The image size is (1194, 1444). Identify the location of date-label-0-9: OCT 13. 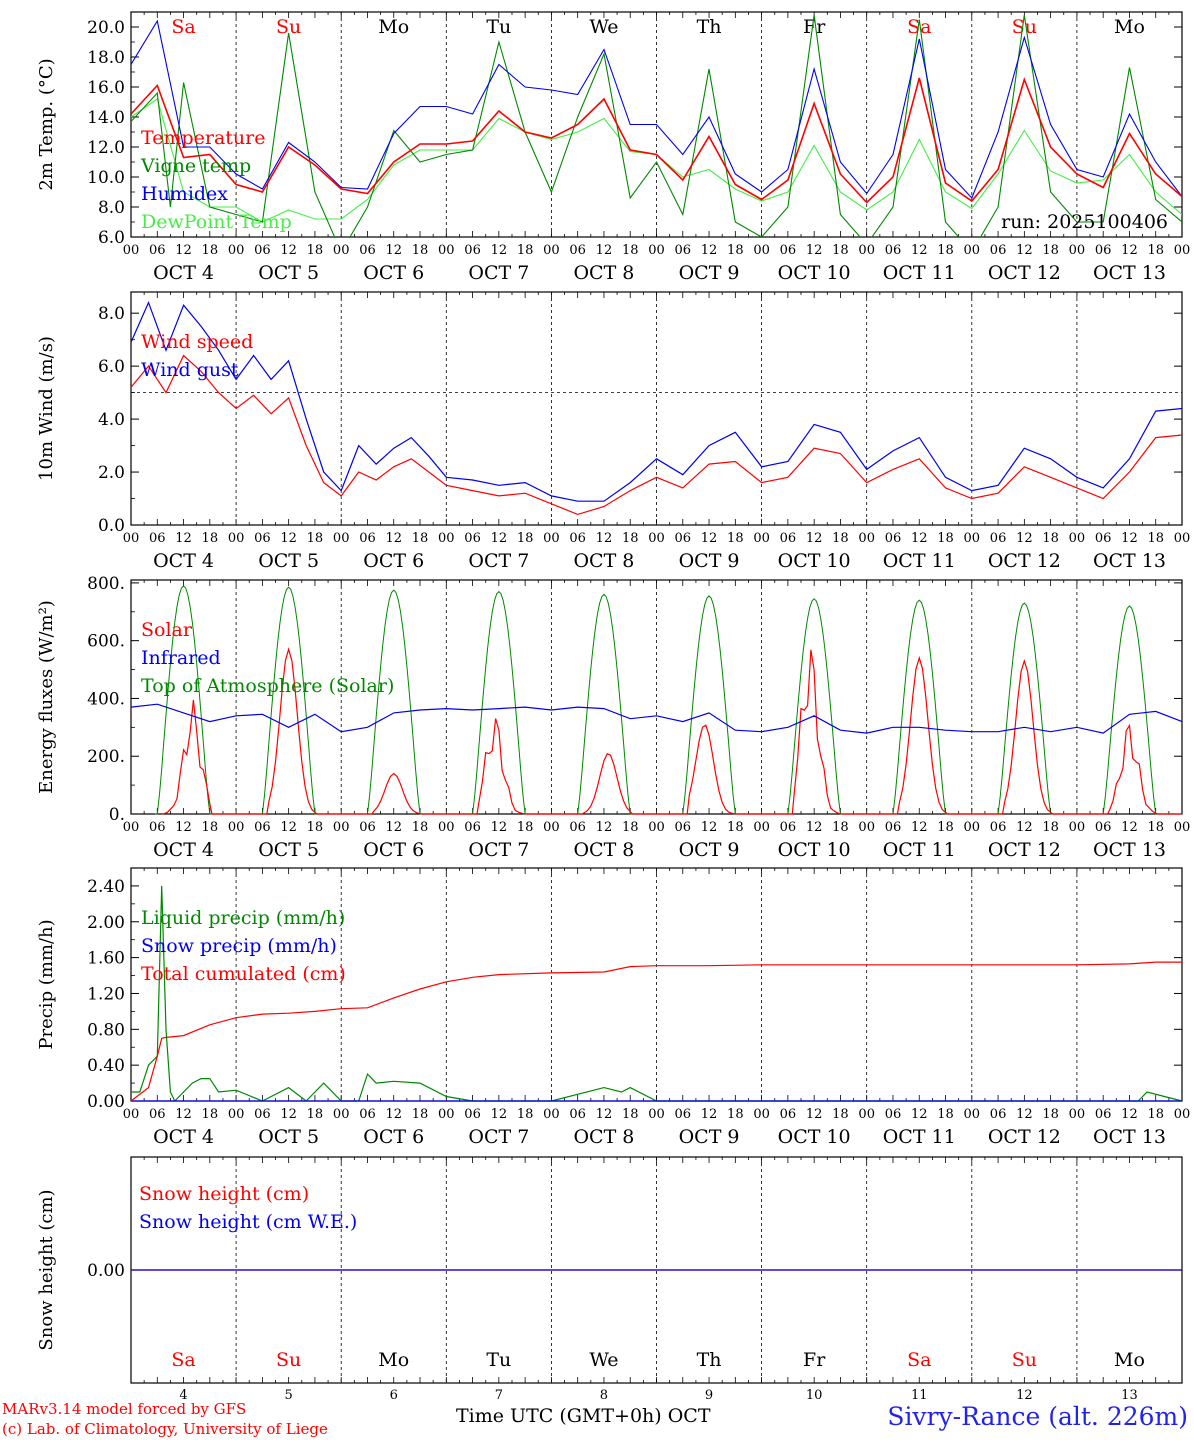
(1129, 273).